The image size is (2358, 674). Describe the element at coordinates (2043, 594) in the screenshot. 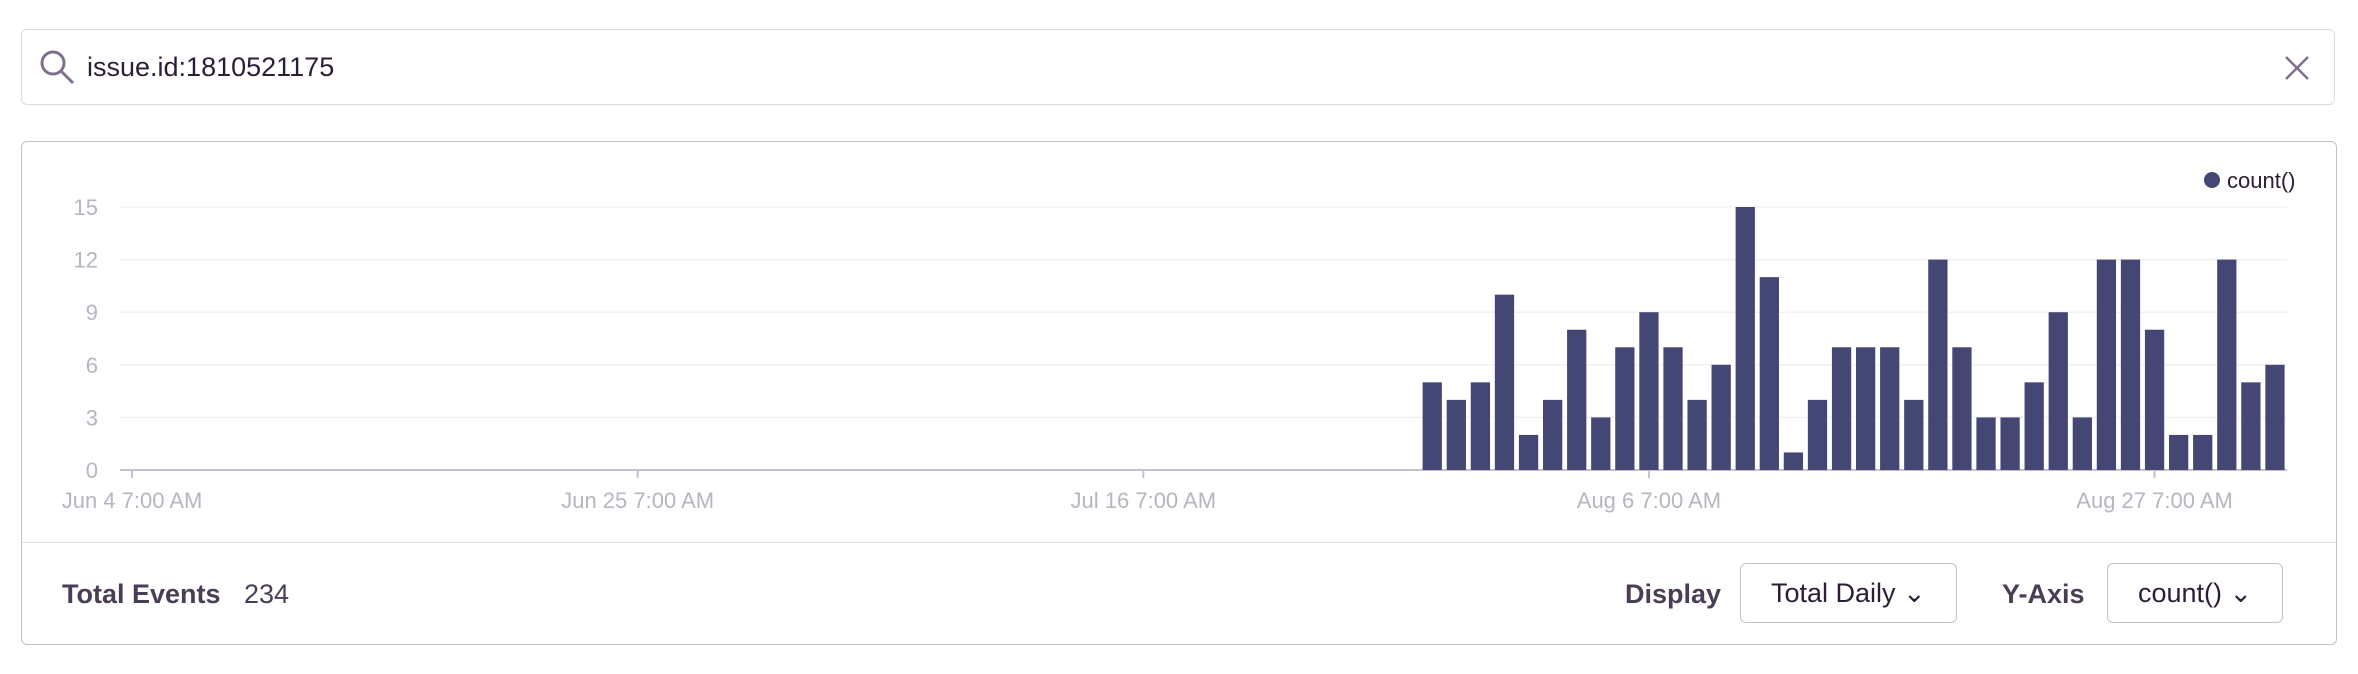

I see `yaxis-label: Y-Axis` at that location.